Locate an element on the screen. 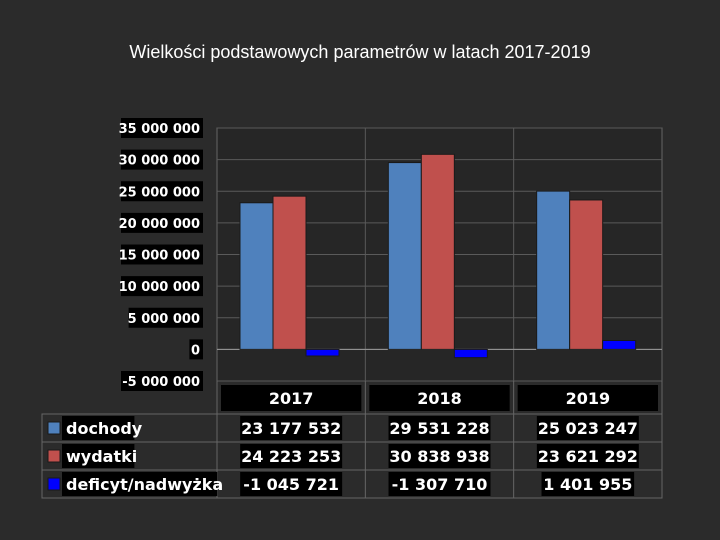 The height and width of the screenshot is (540, 720). bar-dochody-2018 is located at coordinates (404, 256).